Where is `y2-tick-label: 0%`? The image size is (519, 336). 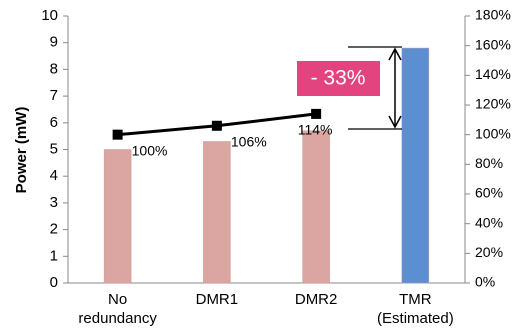 y2-tick-label: 0% is located at coordinates (485, 282).